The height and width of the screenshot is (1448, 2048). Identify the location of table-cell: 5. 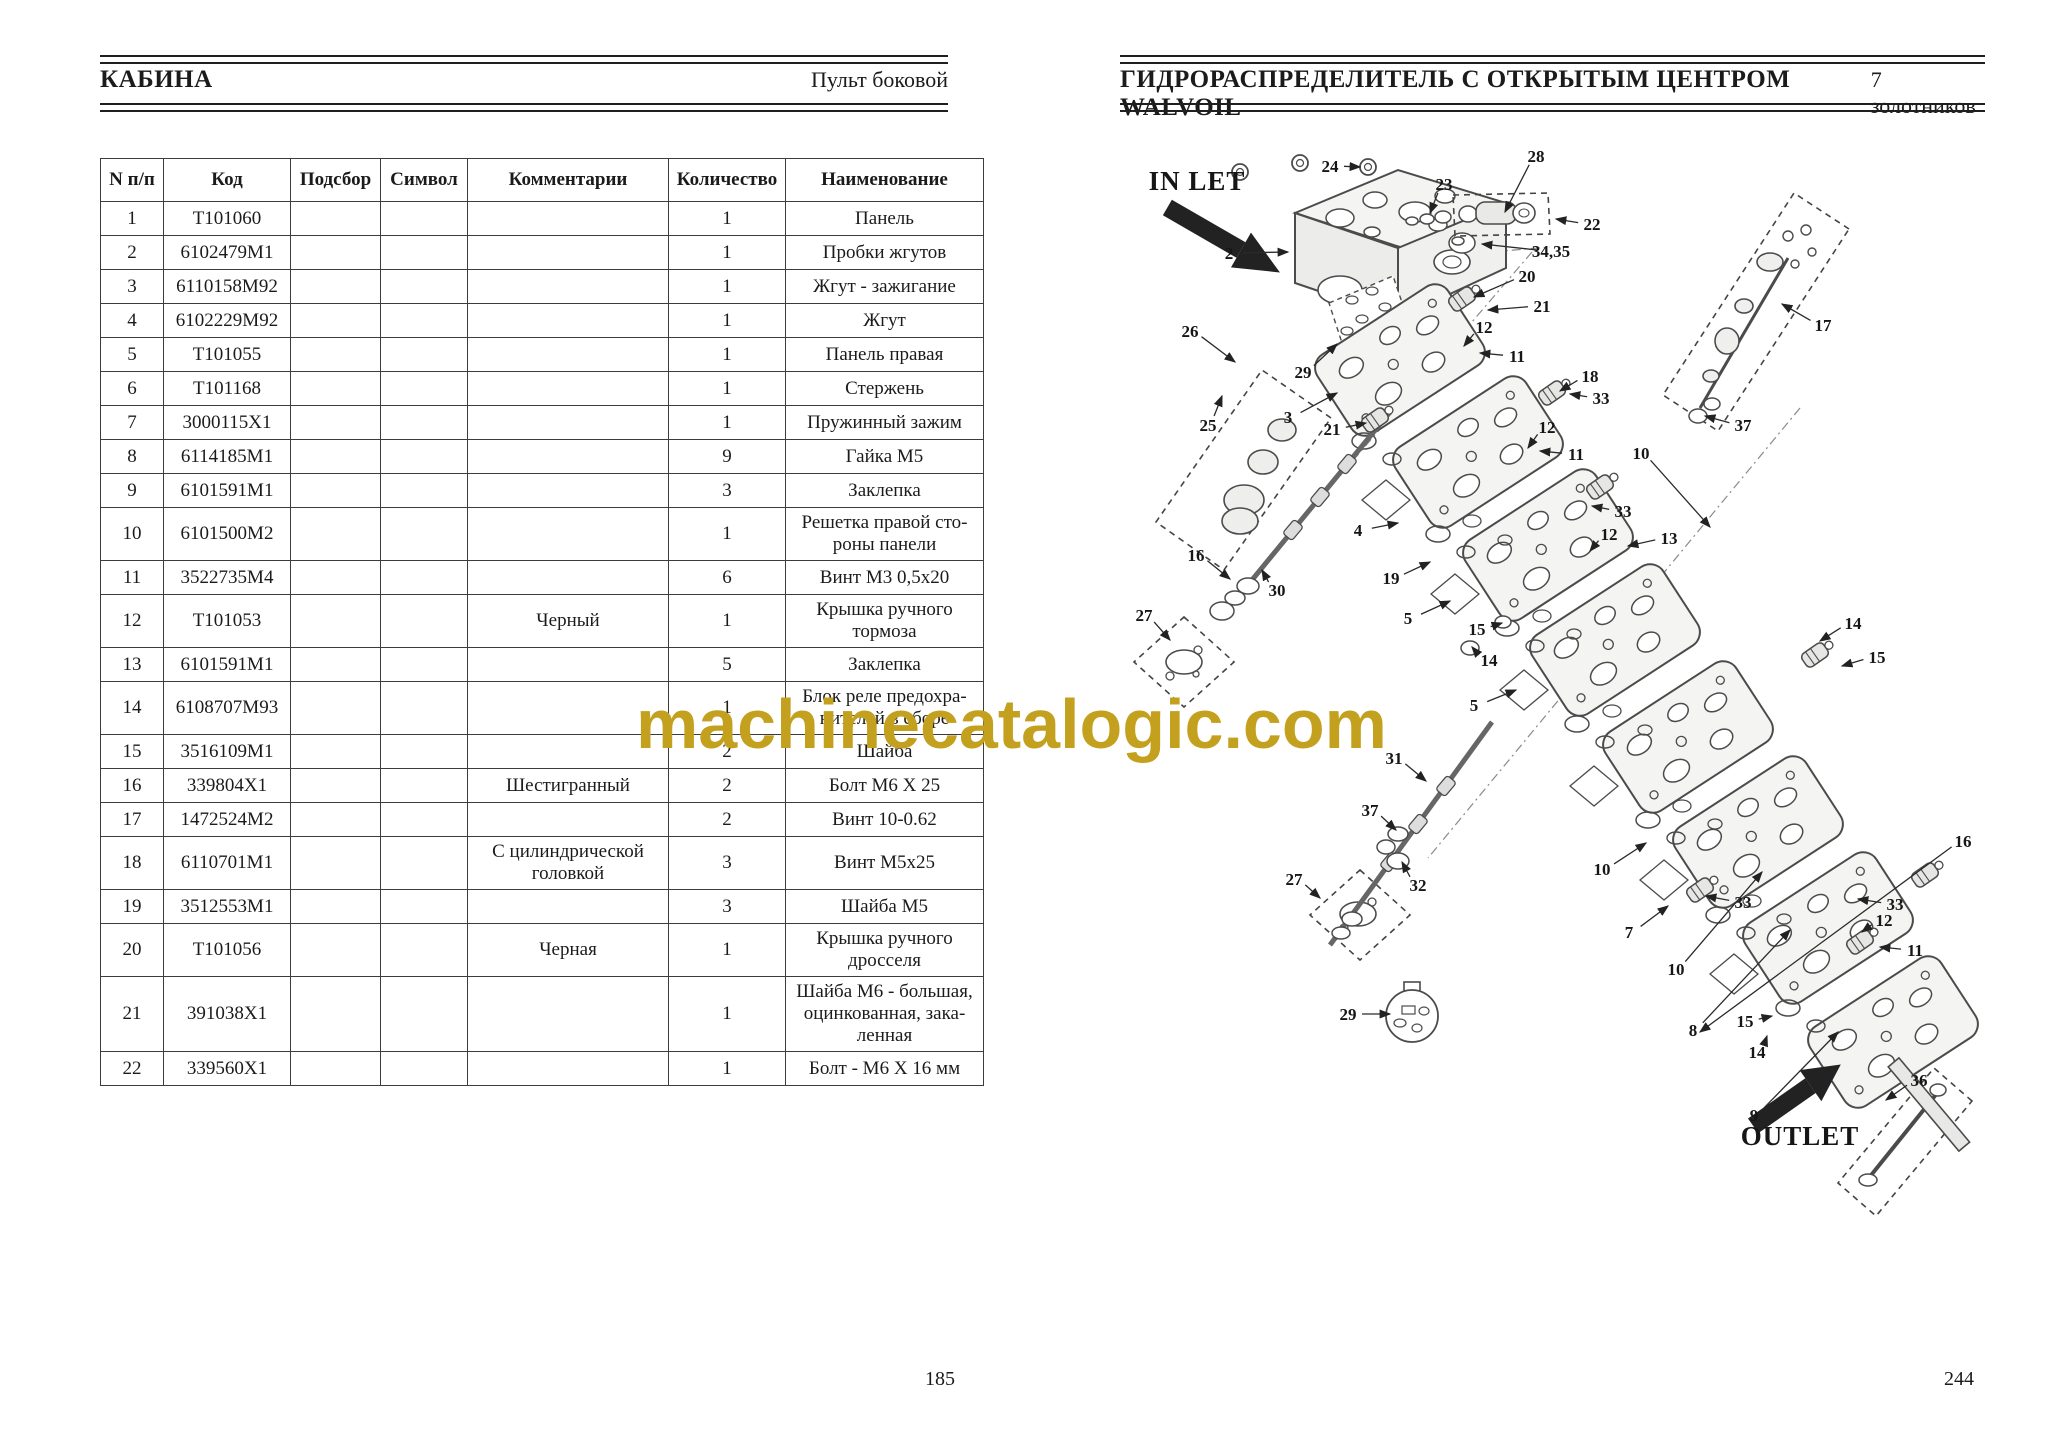
(727, 664).